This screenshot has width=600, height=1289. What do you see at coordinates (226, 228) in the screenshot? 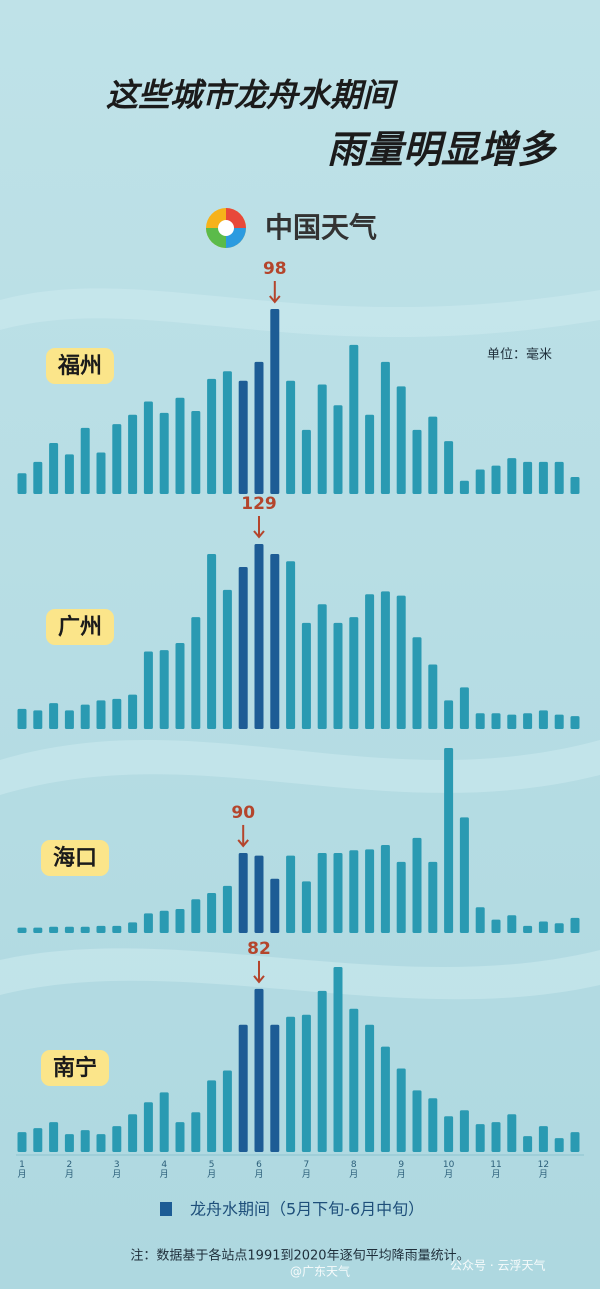
I see `logo-icon` at bounding box center [226, 228].